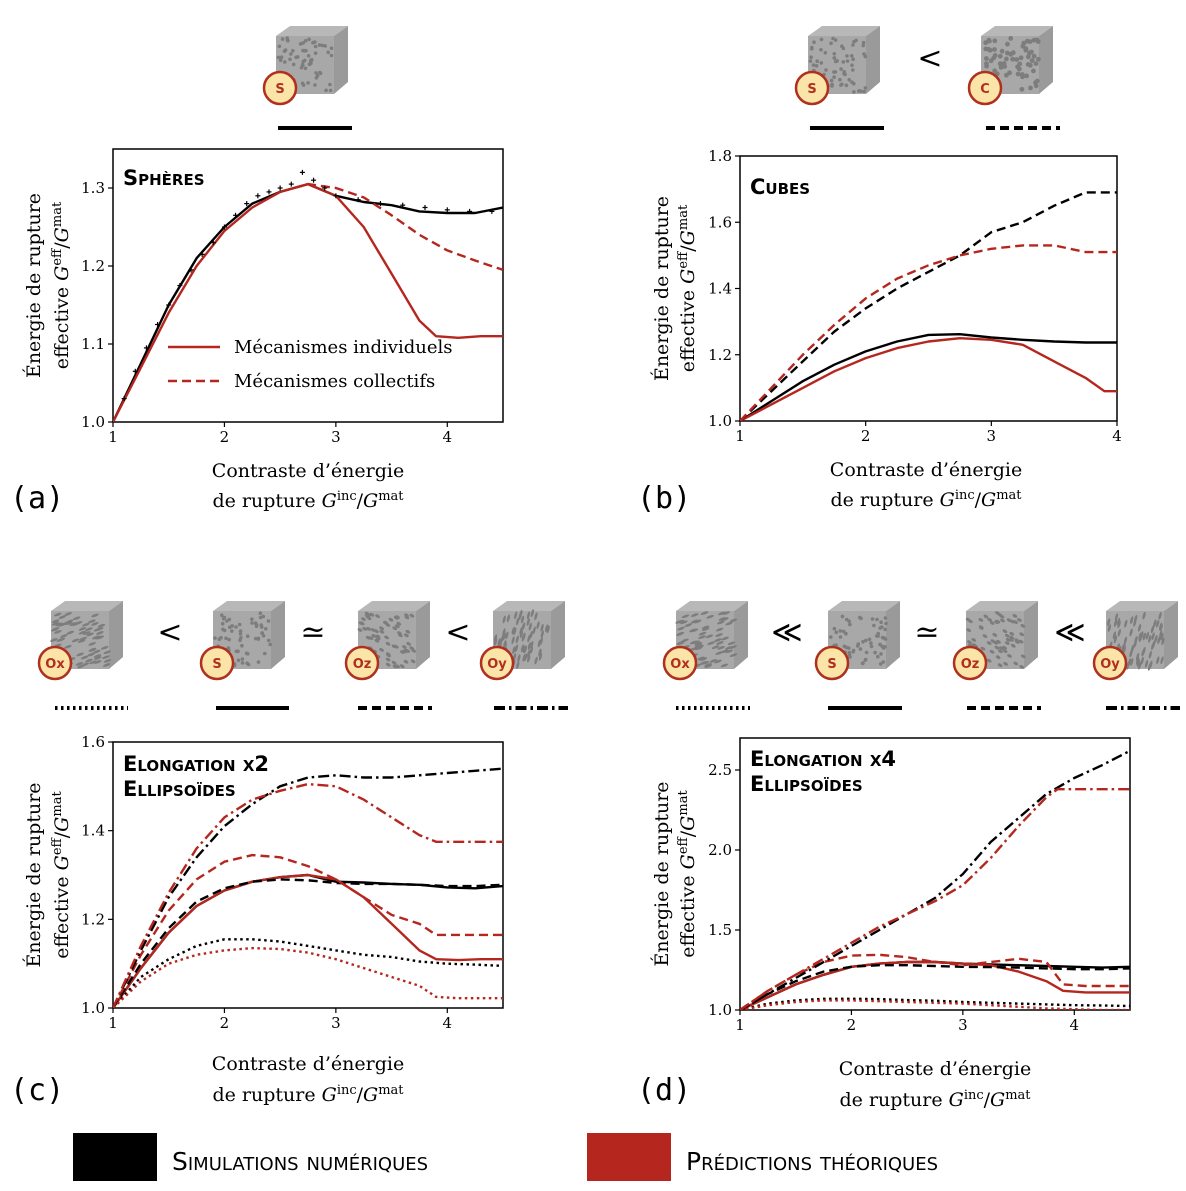 The width and height of the screenshot is (1186, 1191). What do you see at coordinates (308, 977) in the screenshot?
I see `series-theory-dotted` at bounding box center [308, 977].